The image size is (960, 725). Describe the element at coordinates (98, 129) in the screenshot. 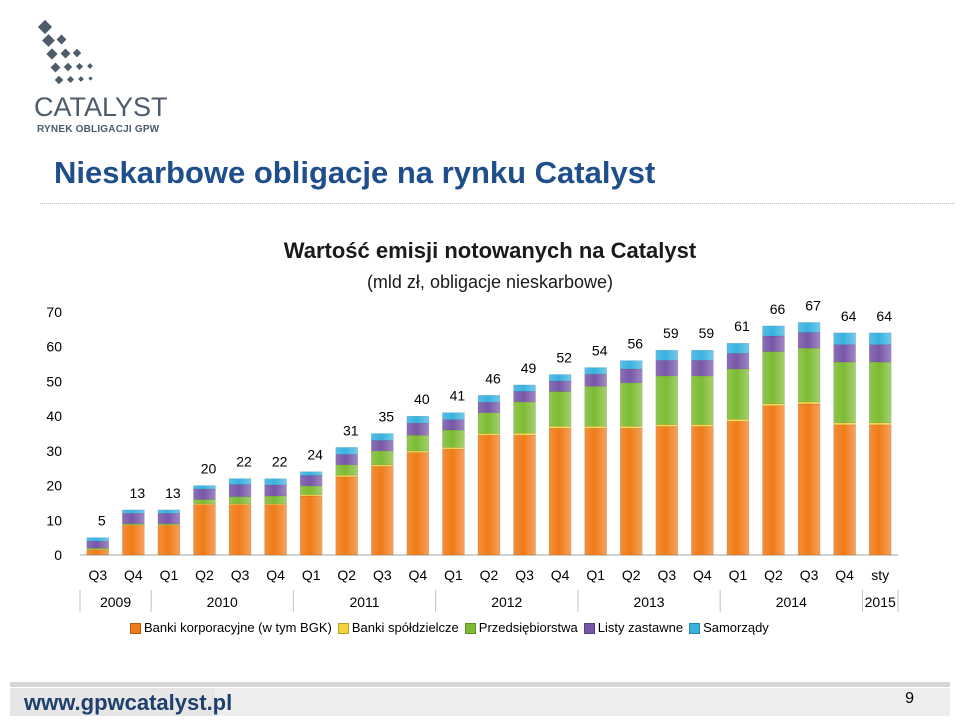

I see `logo-subtitle: RYNEK OBLIGACJI GPW` at that location.